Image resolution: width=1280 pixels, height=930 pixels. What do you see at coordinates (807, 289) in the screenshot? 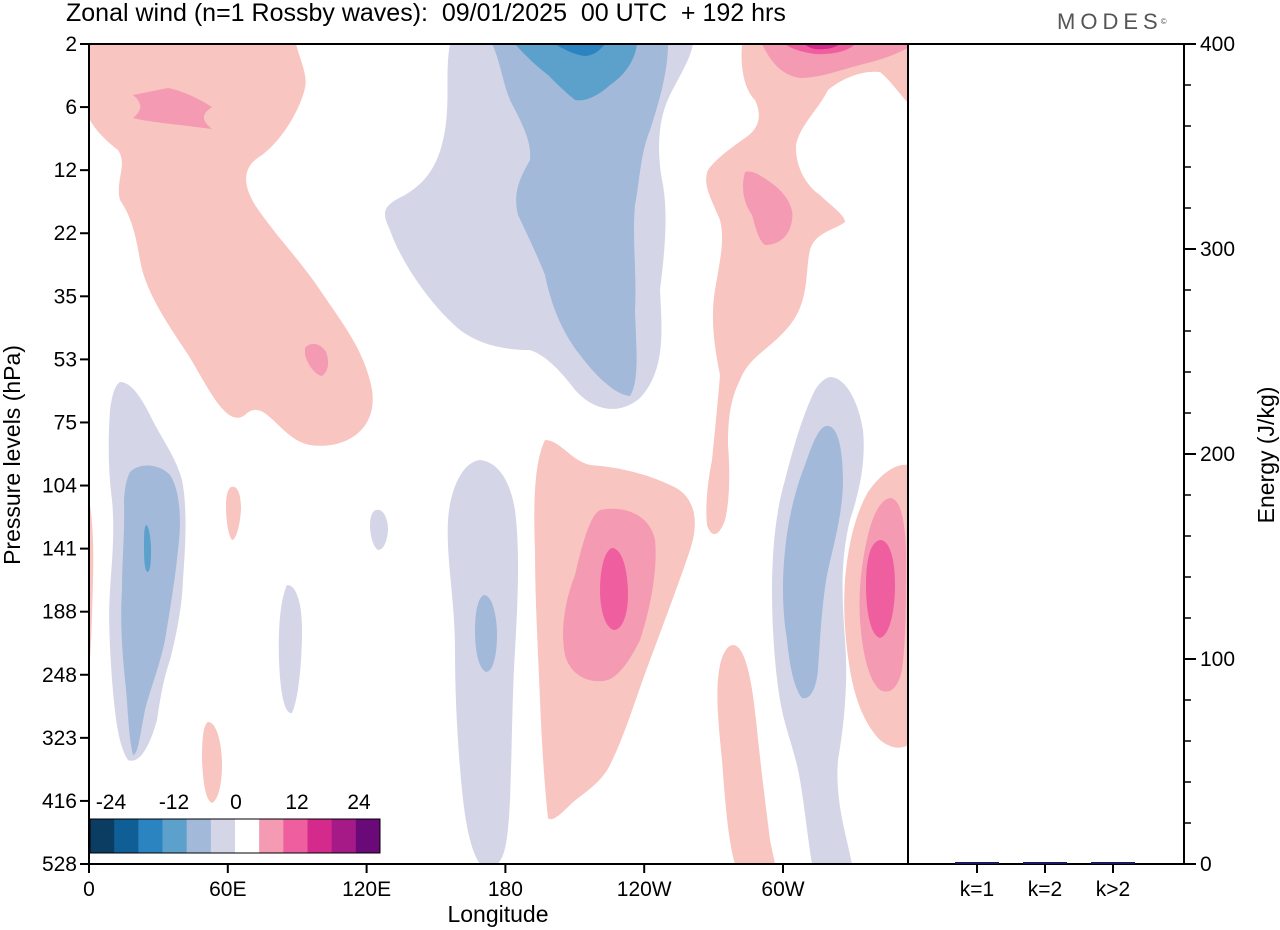
I see `contour-pos4-upper-east` at bounding box center [807, 289].